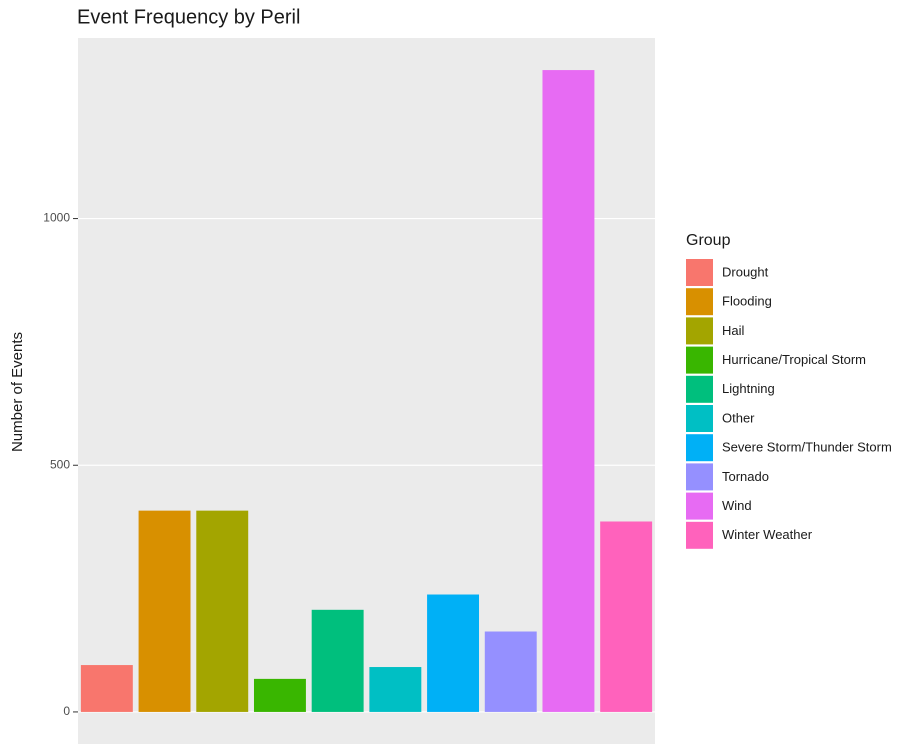  What do you see at coordinates (745, 476) in the screenshot?
I see `legend-label: Tornado` at bounding box center [745, 476].